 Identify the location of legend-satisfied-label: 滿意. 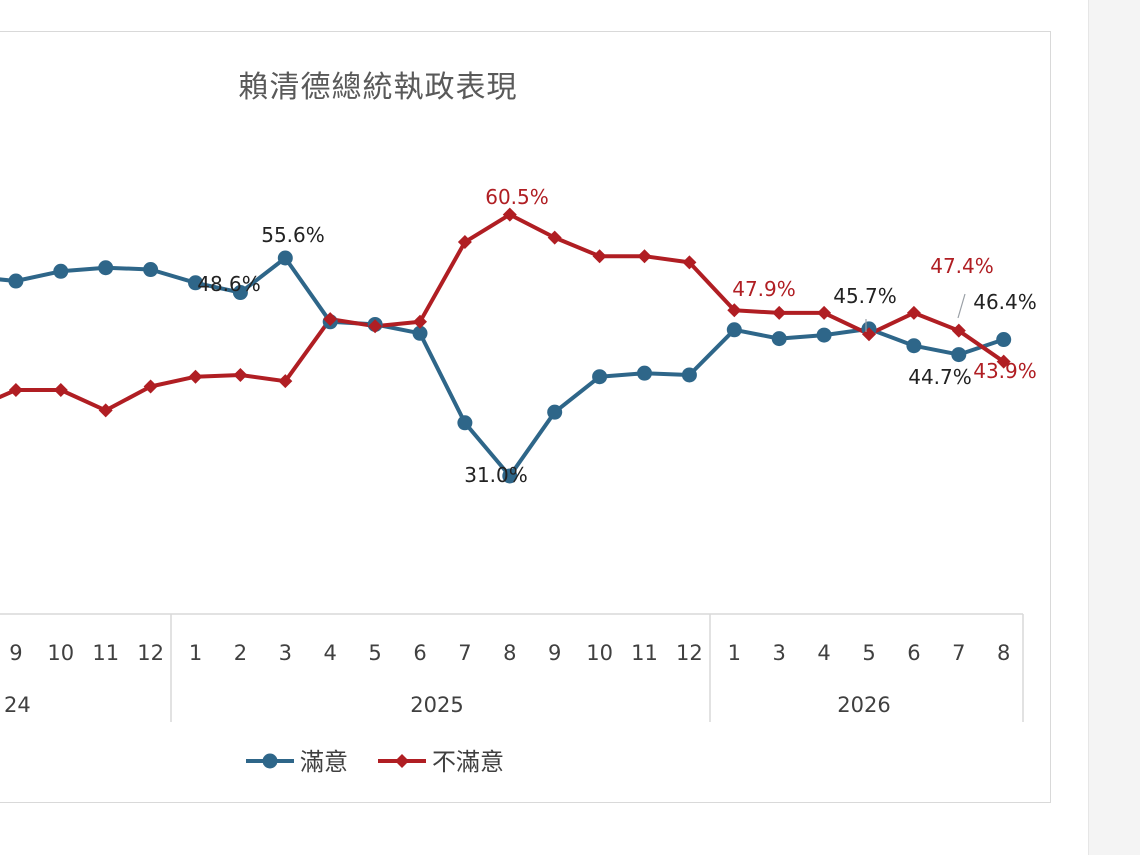
(324, 762).